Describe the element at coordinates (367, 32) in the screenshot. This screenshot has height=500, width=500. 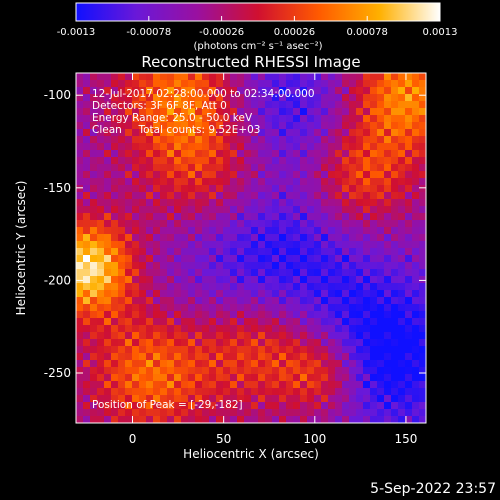
I see `colorbar-tick-label: 0.00078` at that location.